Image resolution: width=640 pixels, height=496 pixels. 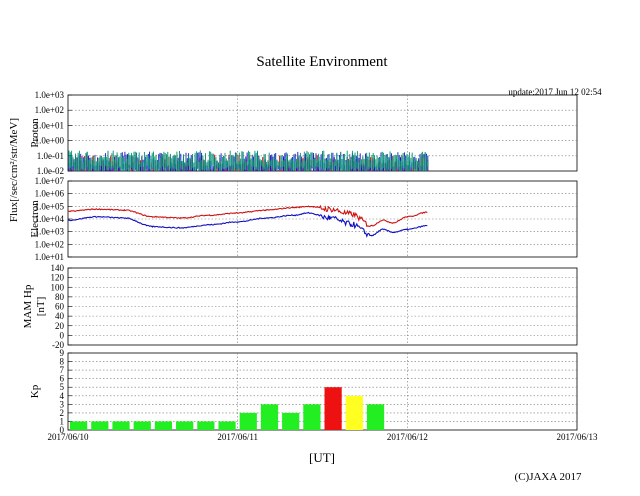 I want to click on proton-y-tick-label: 1.0e+02, so click(x=49, y=110).